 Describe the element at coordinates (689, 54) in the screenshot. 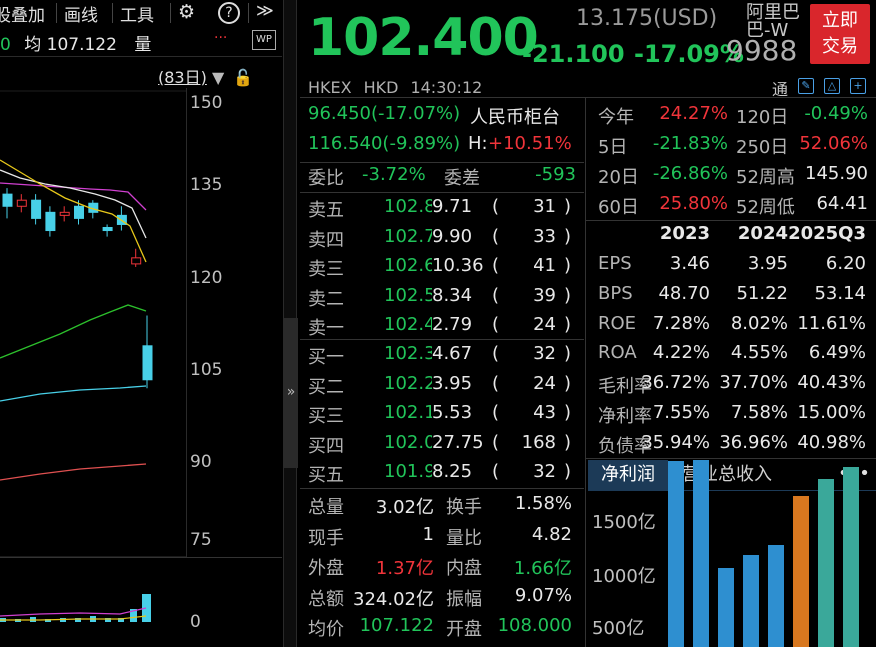

I see `price-change-pct: -17.09%` at that location.